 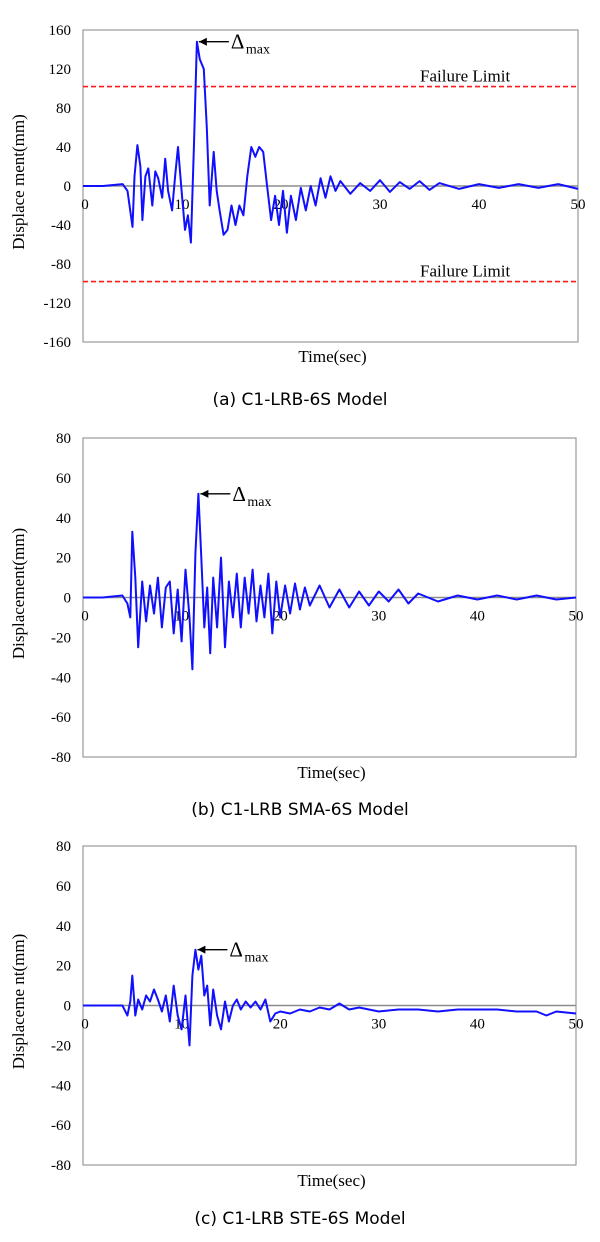 What do you see at coordinates (181, 617) in the screenshot?
I see `x-tick-label: 10` at bounding box center [181, 617].